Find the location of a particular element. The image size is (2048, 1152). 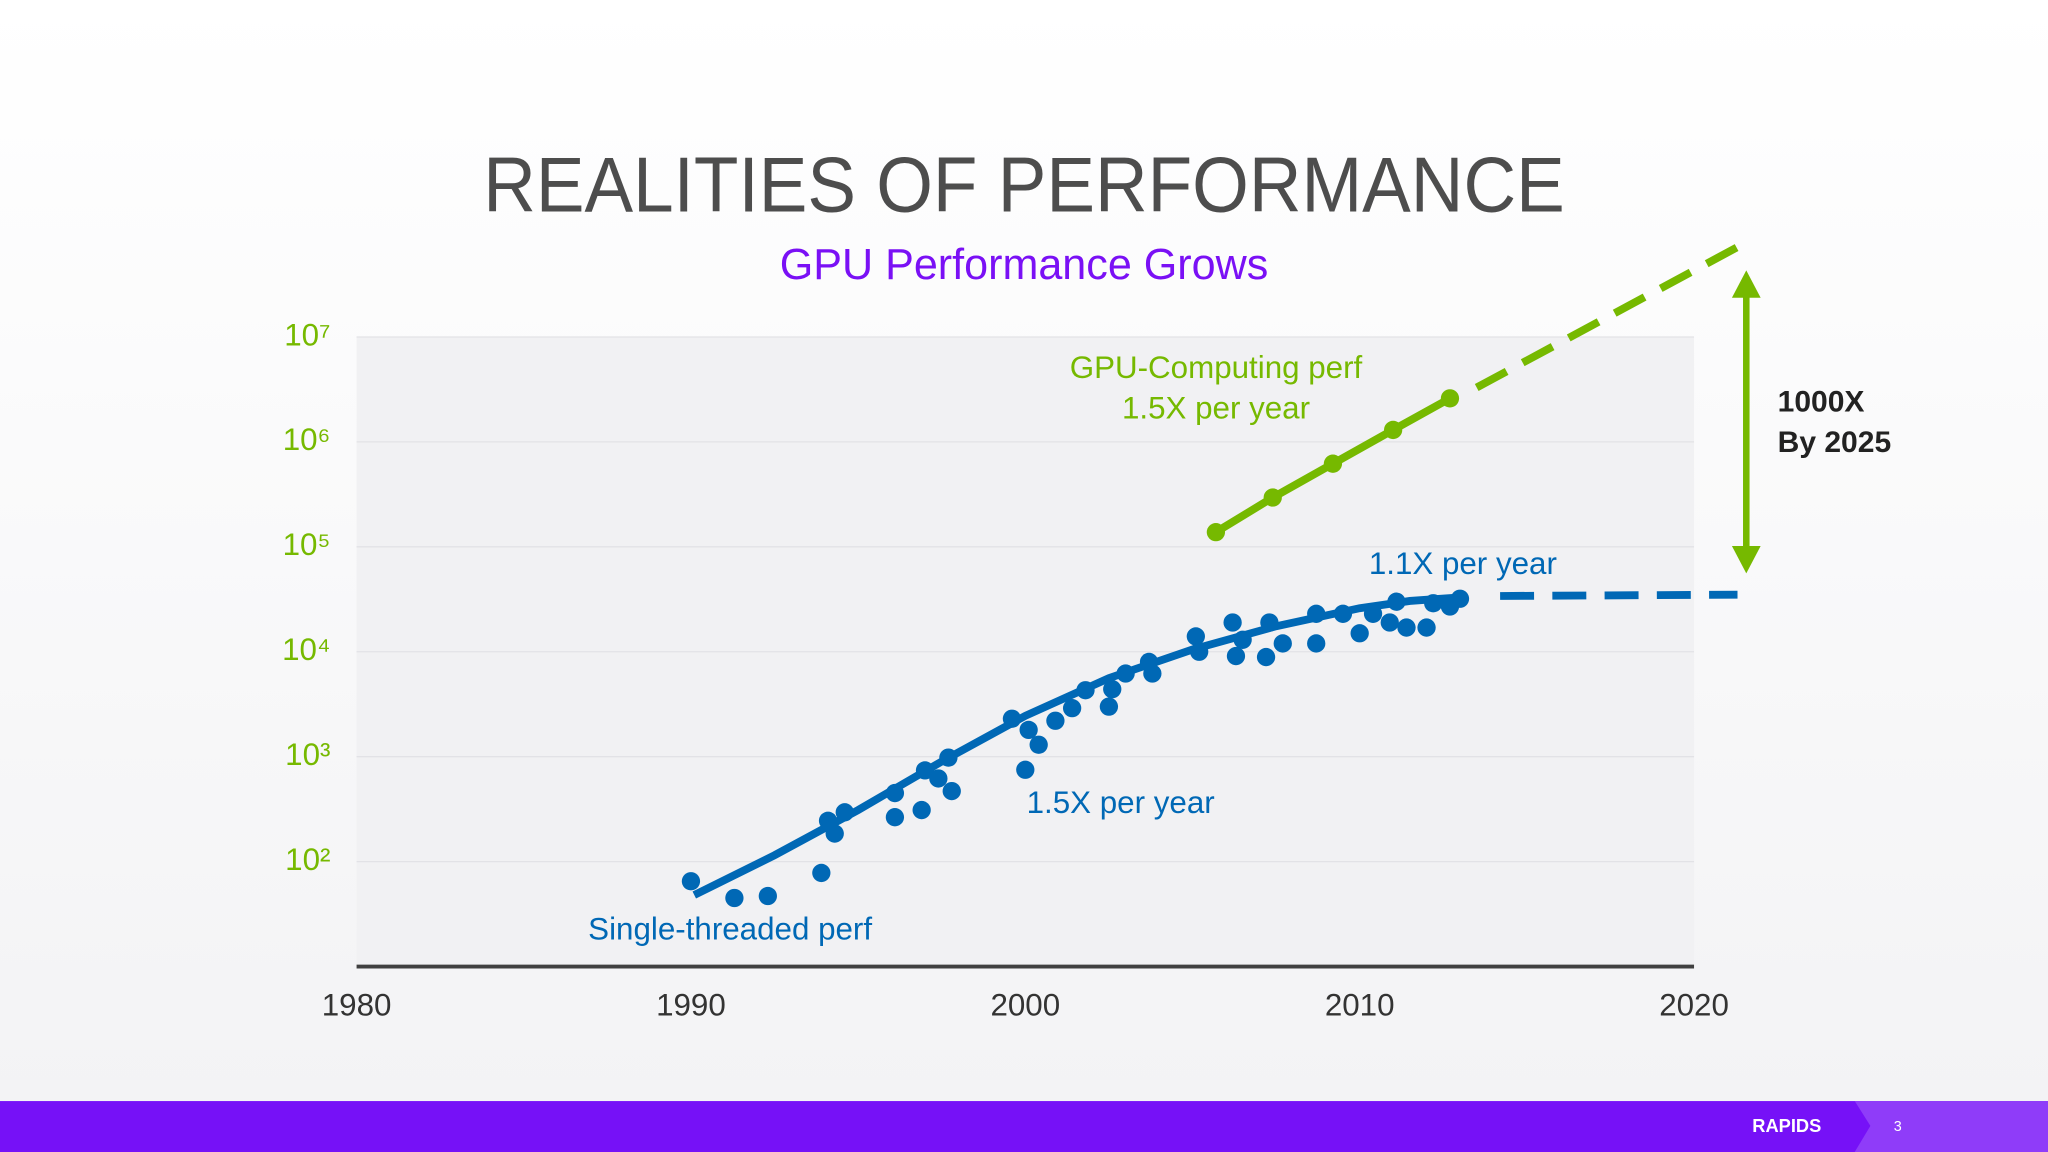

trend-line is located at coordinates (1076, 746).